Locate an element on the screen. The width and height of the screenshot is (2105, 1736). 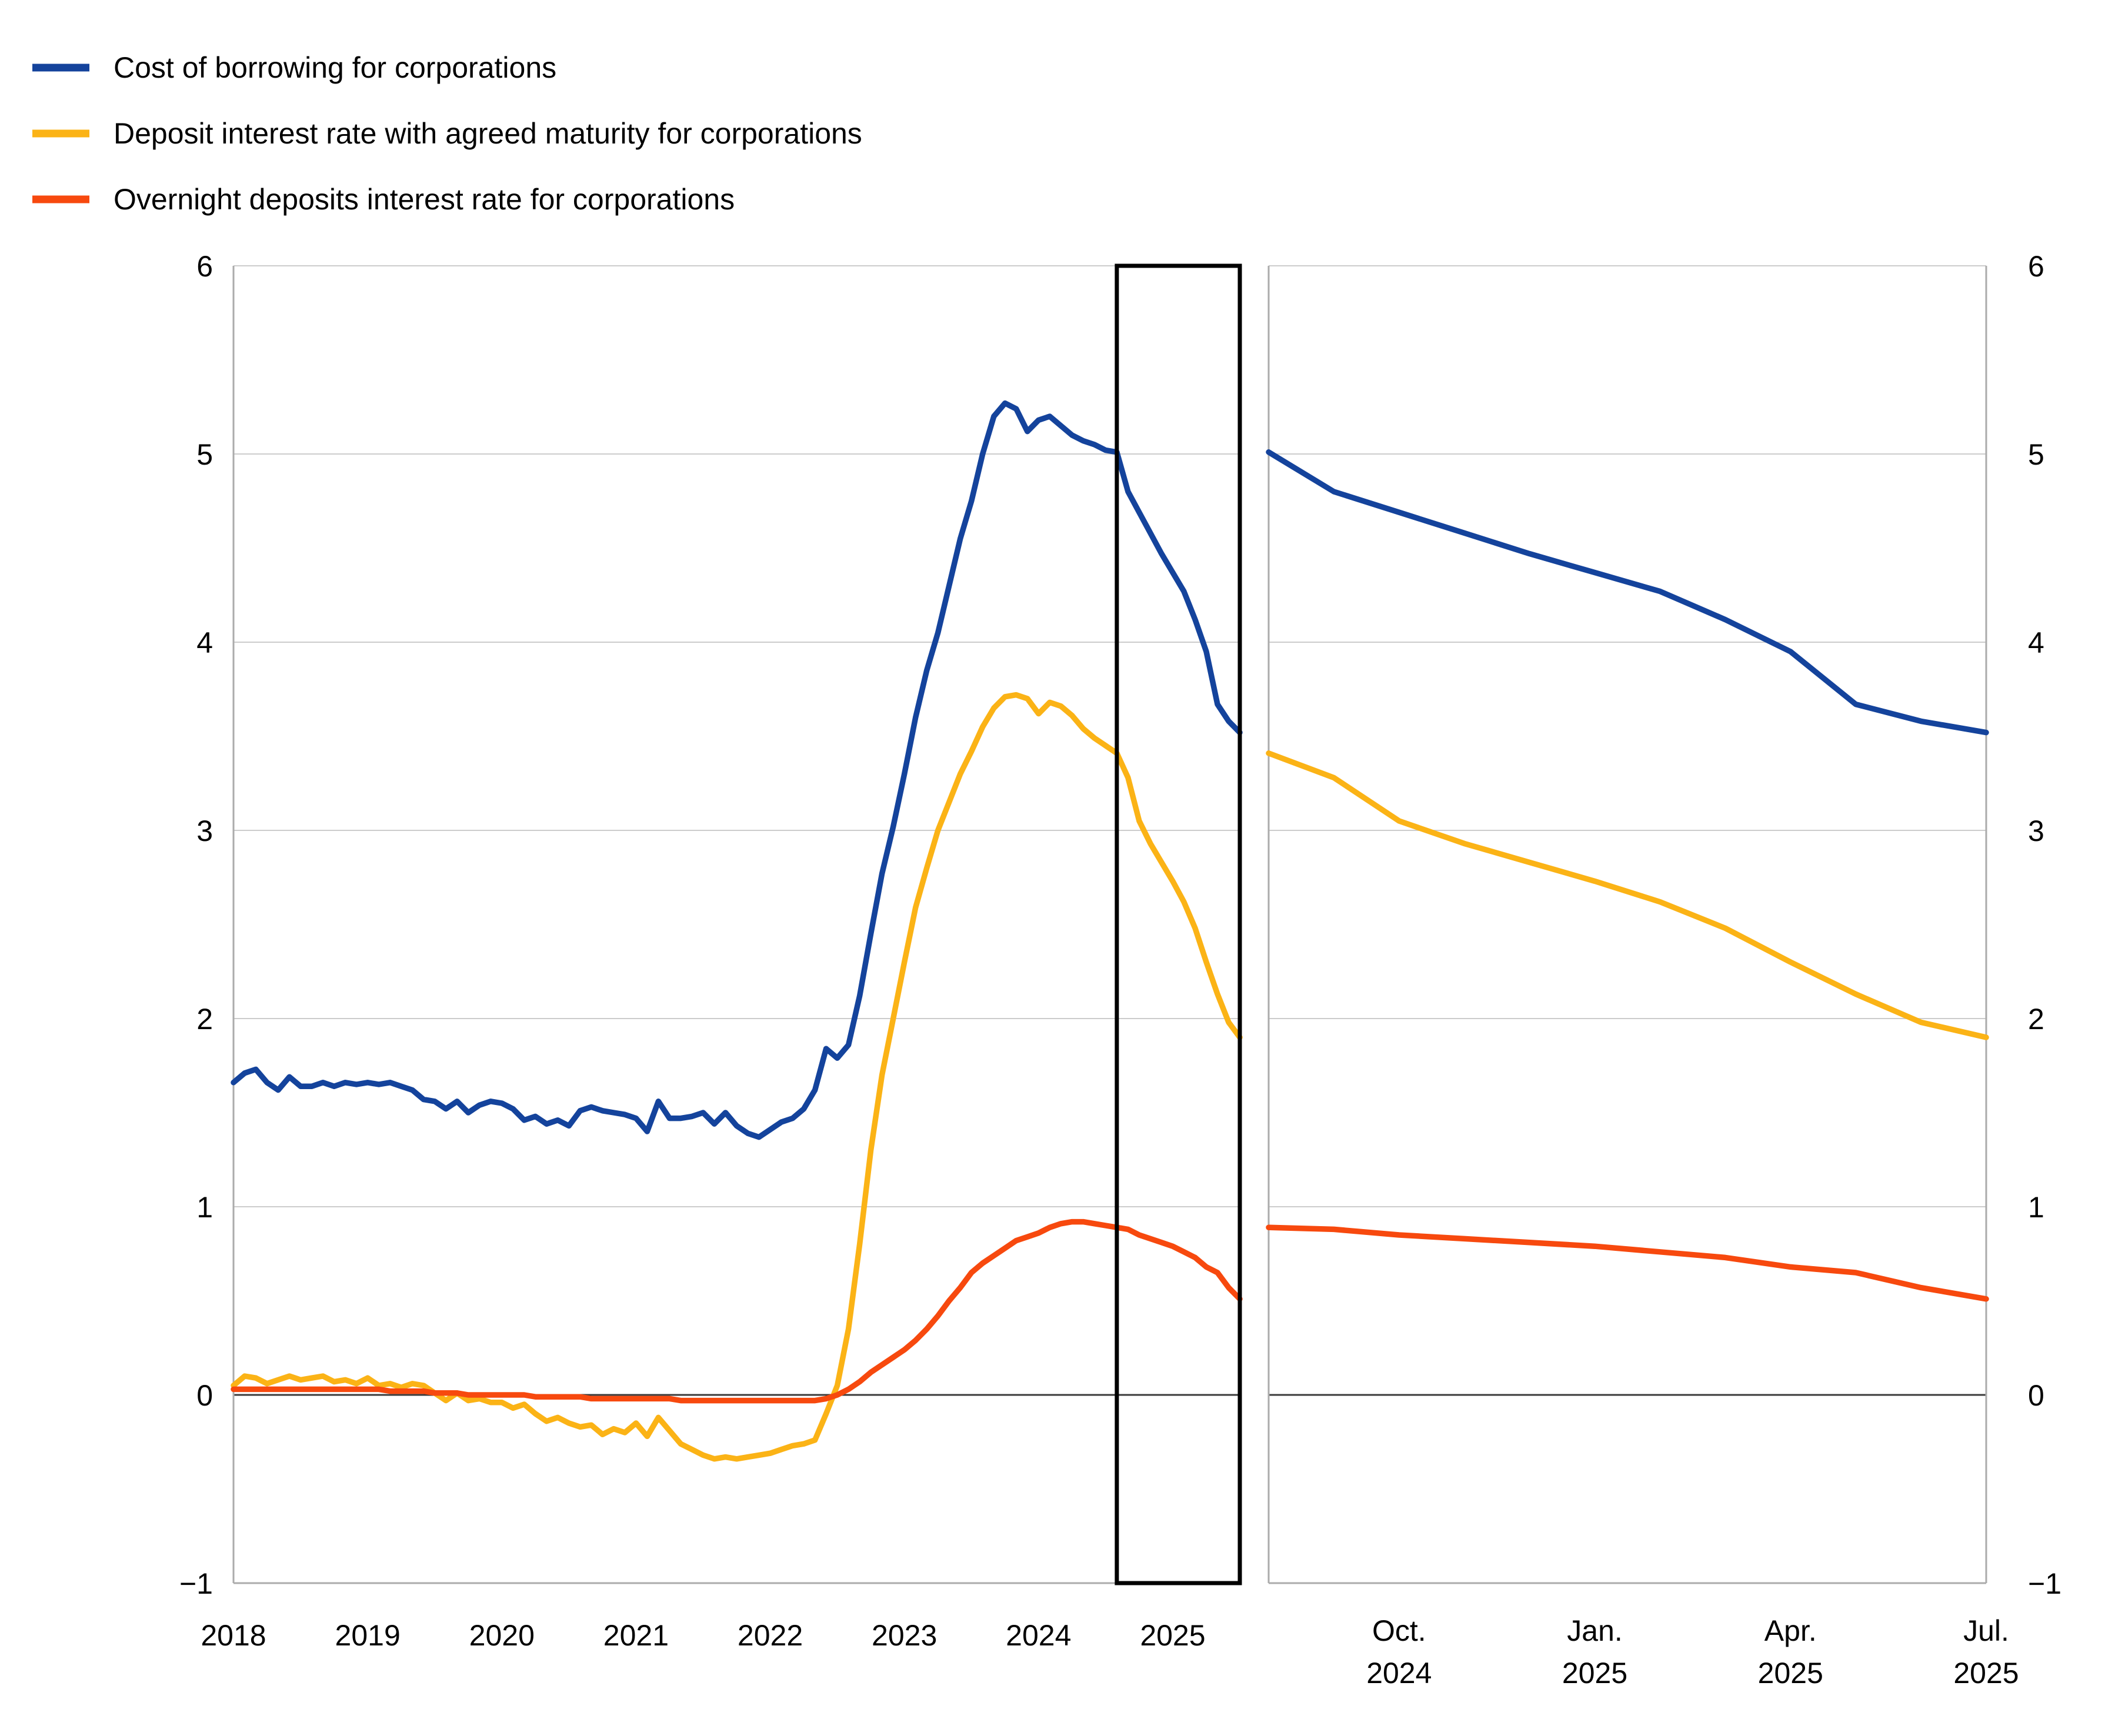
x-axis-label-year: 2023 is located at coordinates (904, 1636).